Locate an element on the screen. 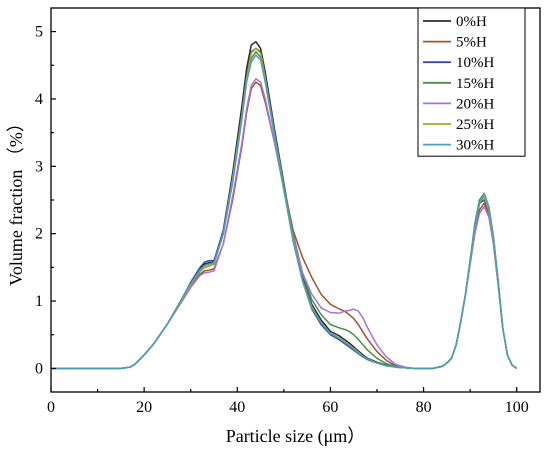 This screenshot has width=550, height=455. legend-label: 10%H is located at coordinates (475, 63).